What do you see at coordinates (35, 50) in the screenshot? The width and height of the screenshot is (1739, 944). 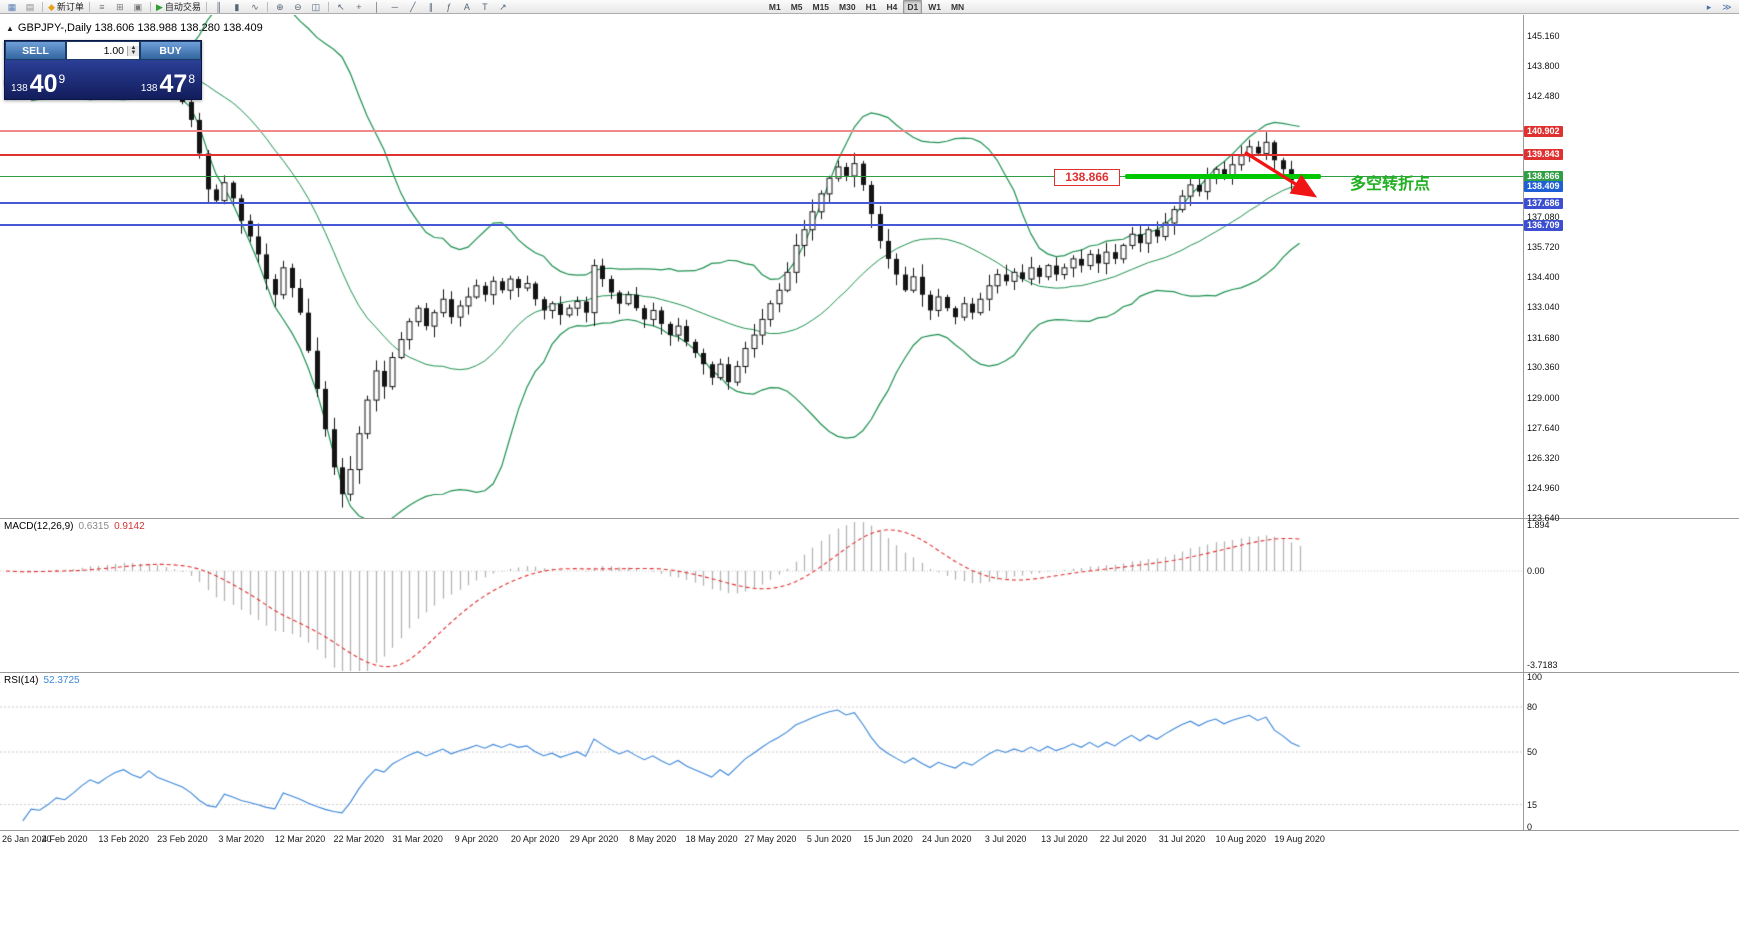 I see `sell-button: SELL` at bounding box center [35, 50].